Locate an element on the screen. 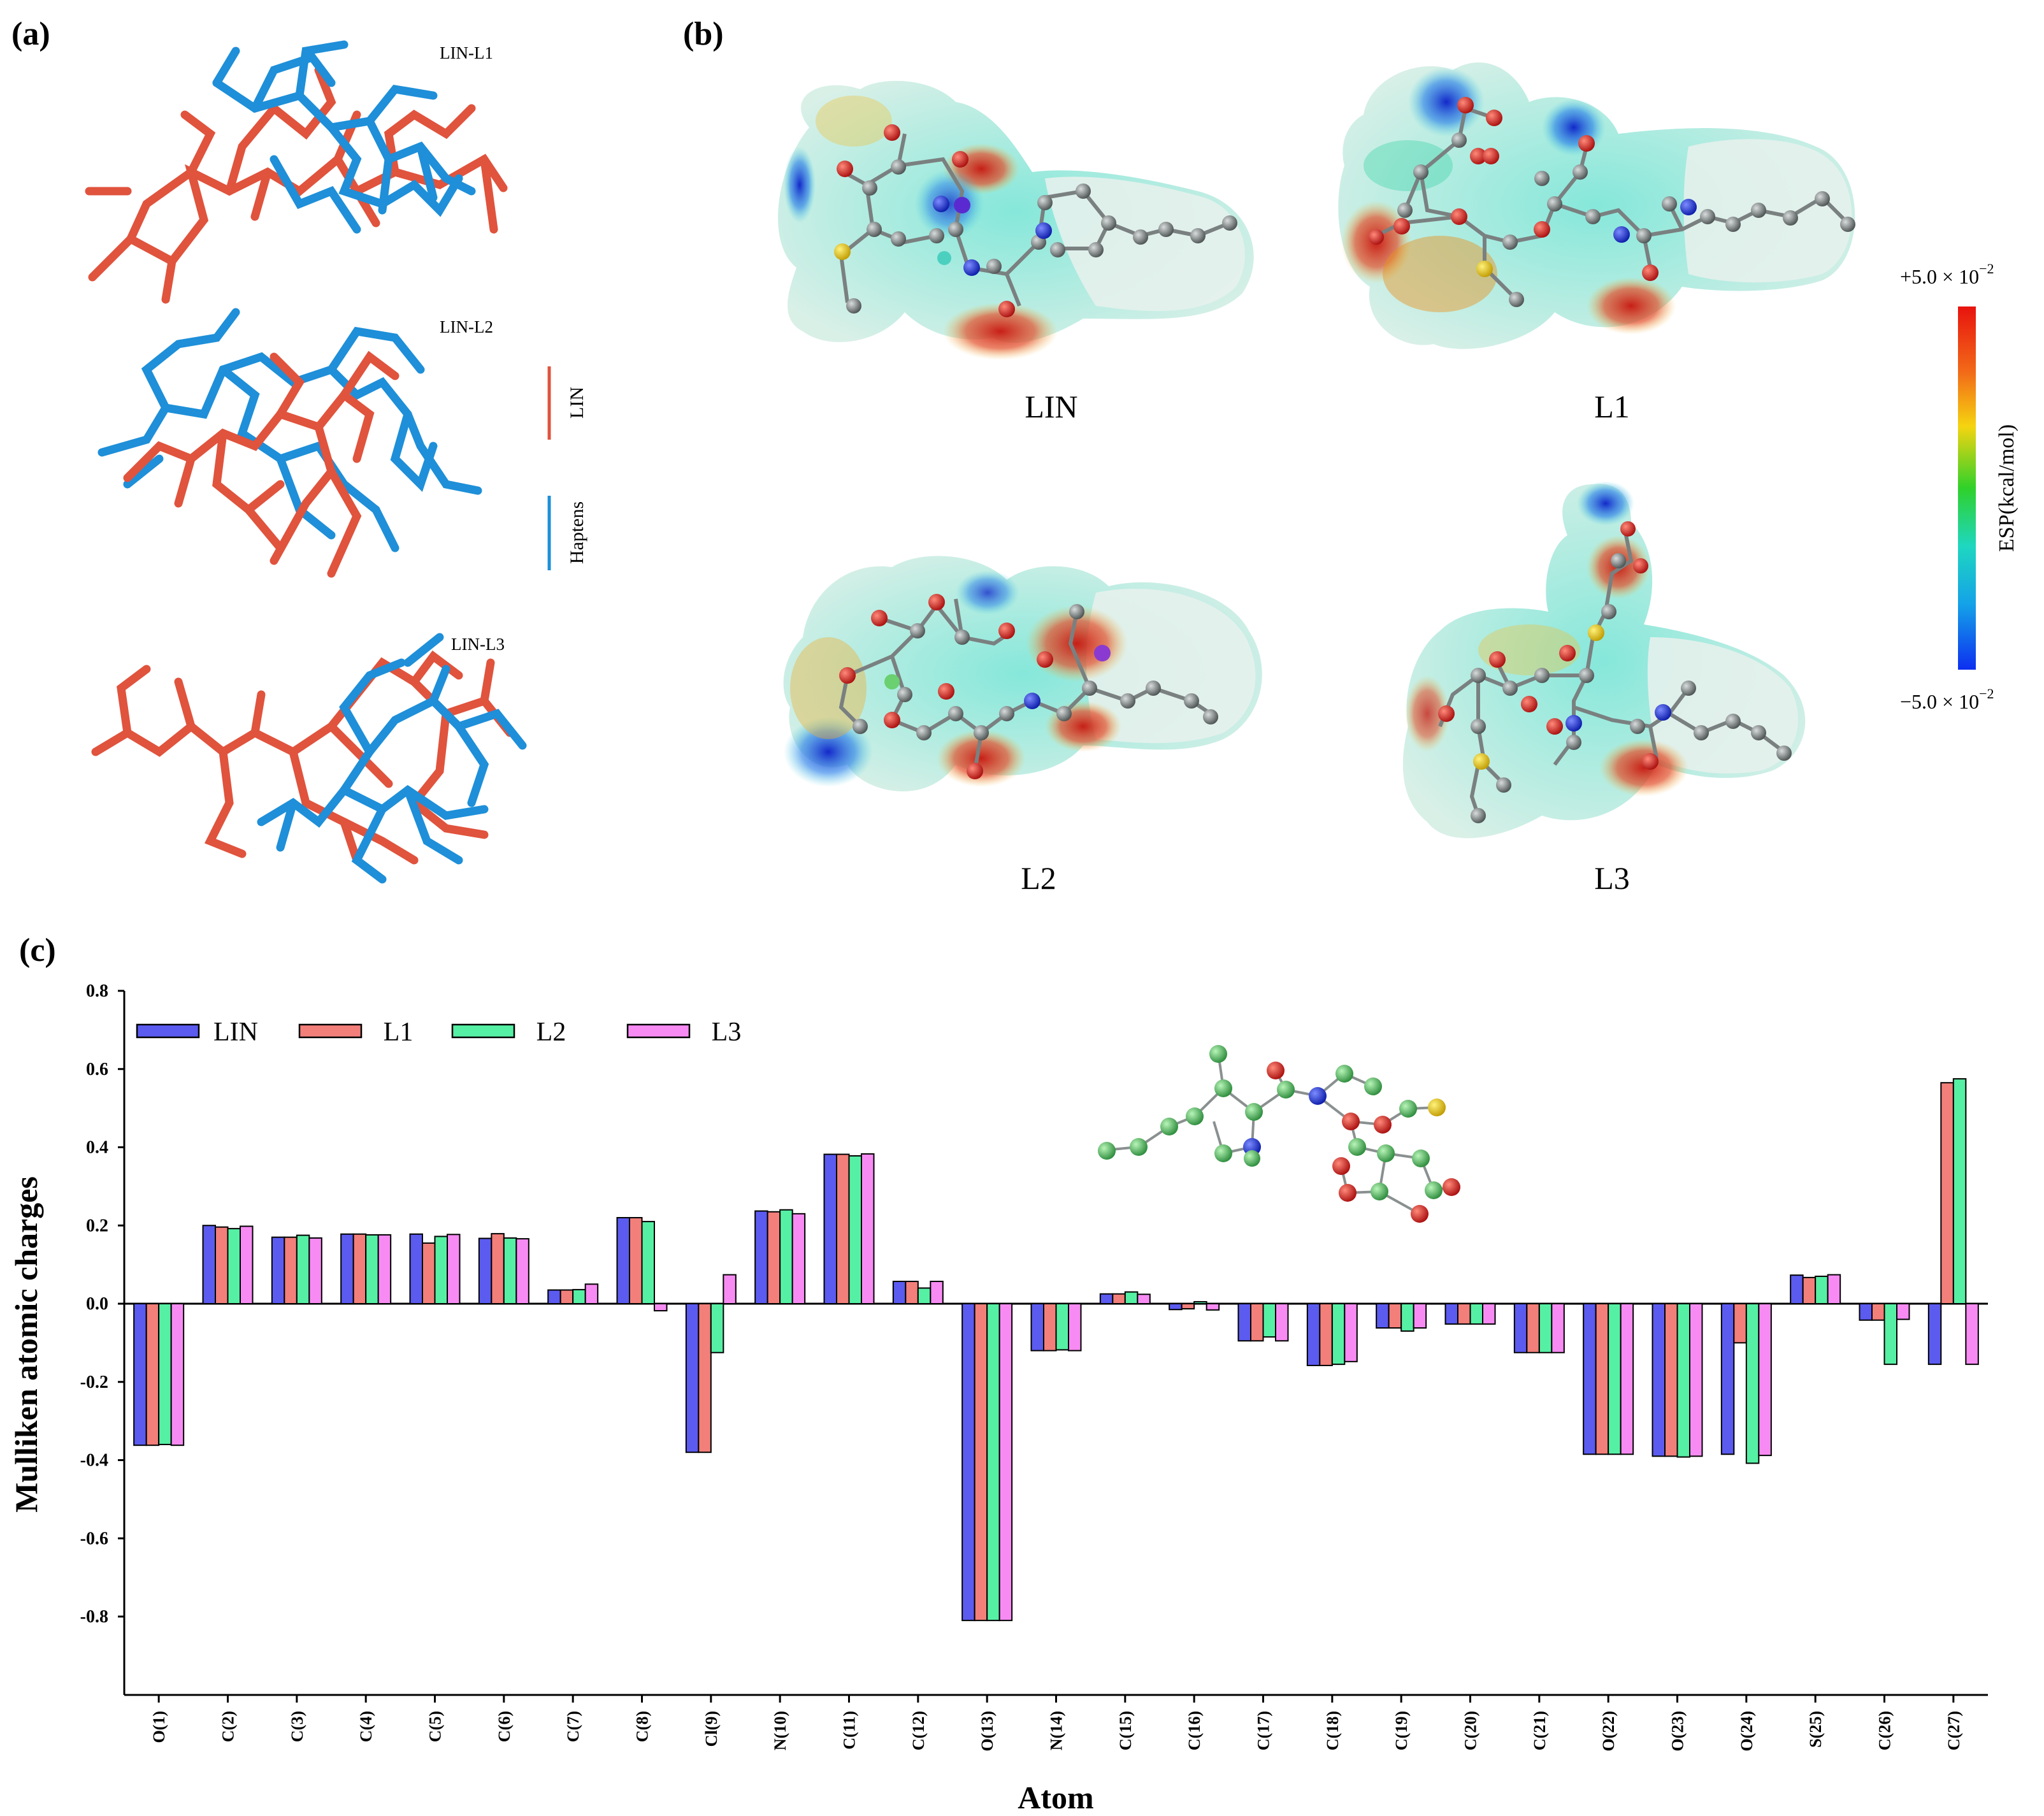 The image size is (2044, 1816). bar-l3-C(19) is located at coordinates (1420, 1316).